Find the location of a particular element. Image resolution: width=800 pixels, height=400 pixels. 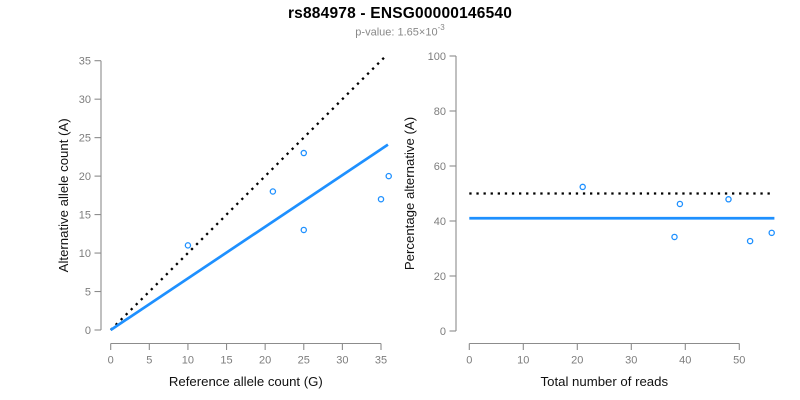

y-axis-tick-label: 60 is located at coordinates (440, 167).